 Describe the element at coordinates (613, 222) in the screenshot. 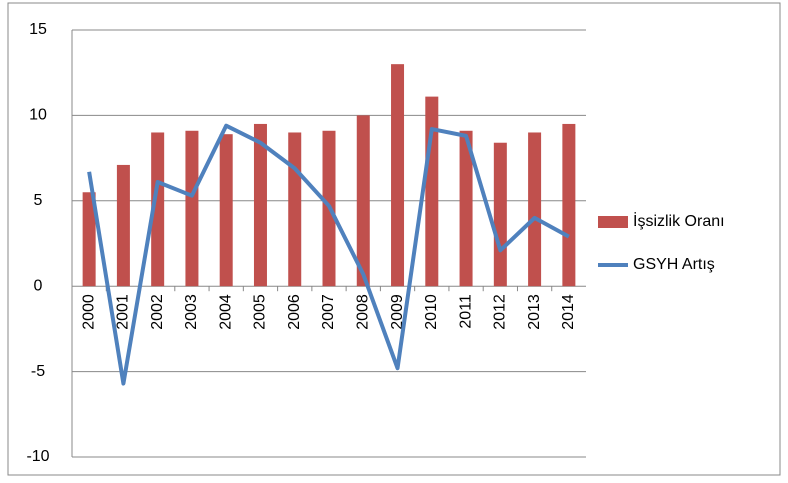

I see `legend-swatch` at that location.